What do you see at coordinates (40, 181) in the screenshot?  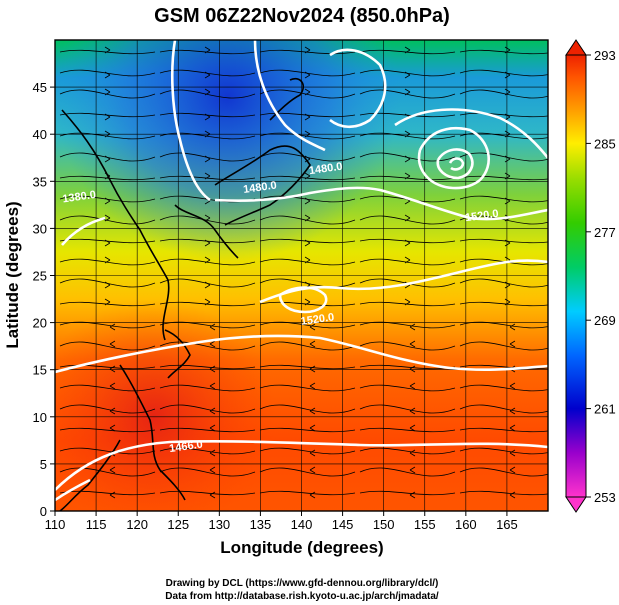 I see `y-tick-label-7: 35` at bounding box center [40, 181].